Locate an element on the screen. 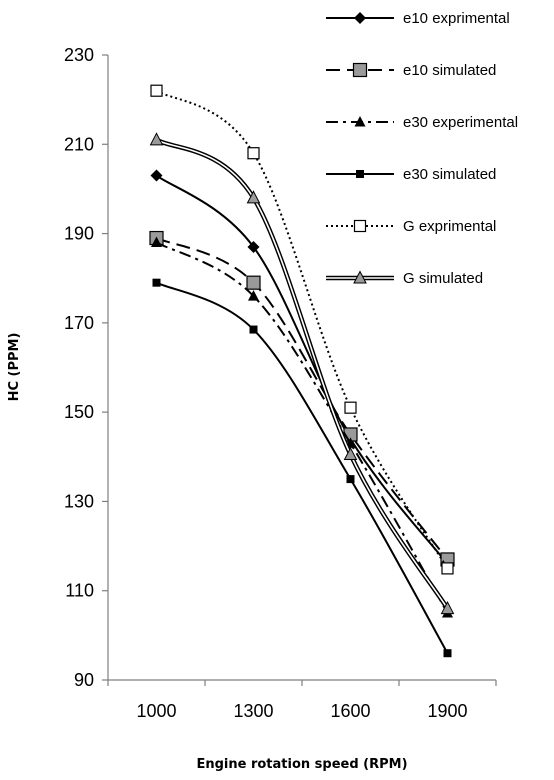 The width and height of the screenshot is (554, 780). x-tick-label: 1600 is located at coordinates (350, 711).